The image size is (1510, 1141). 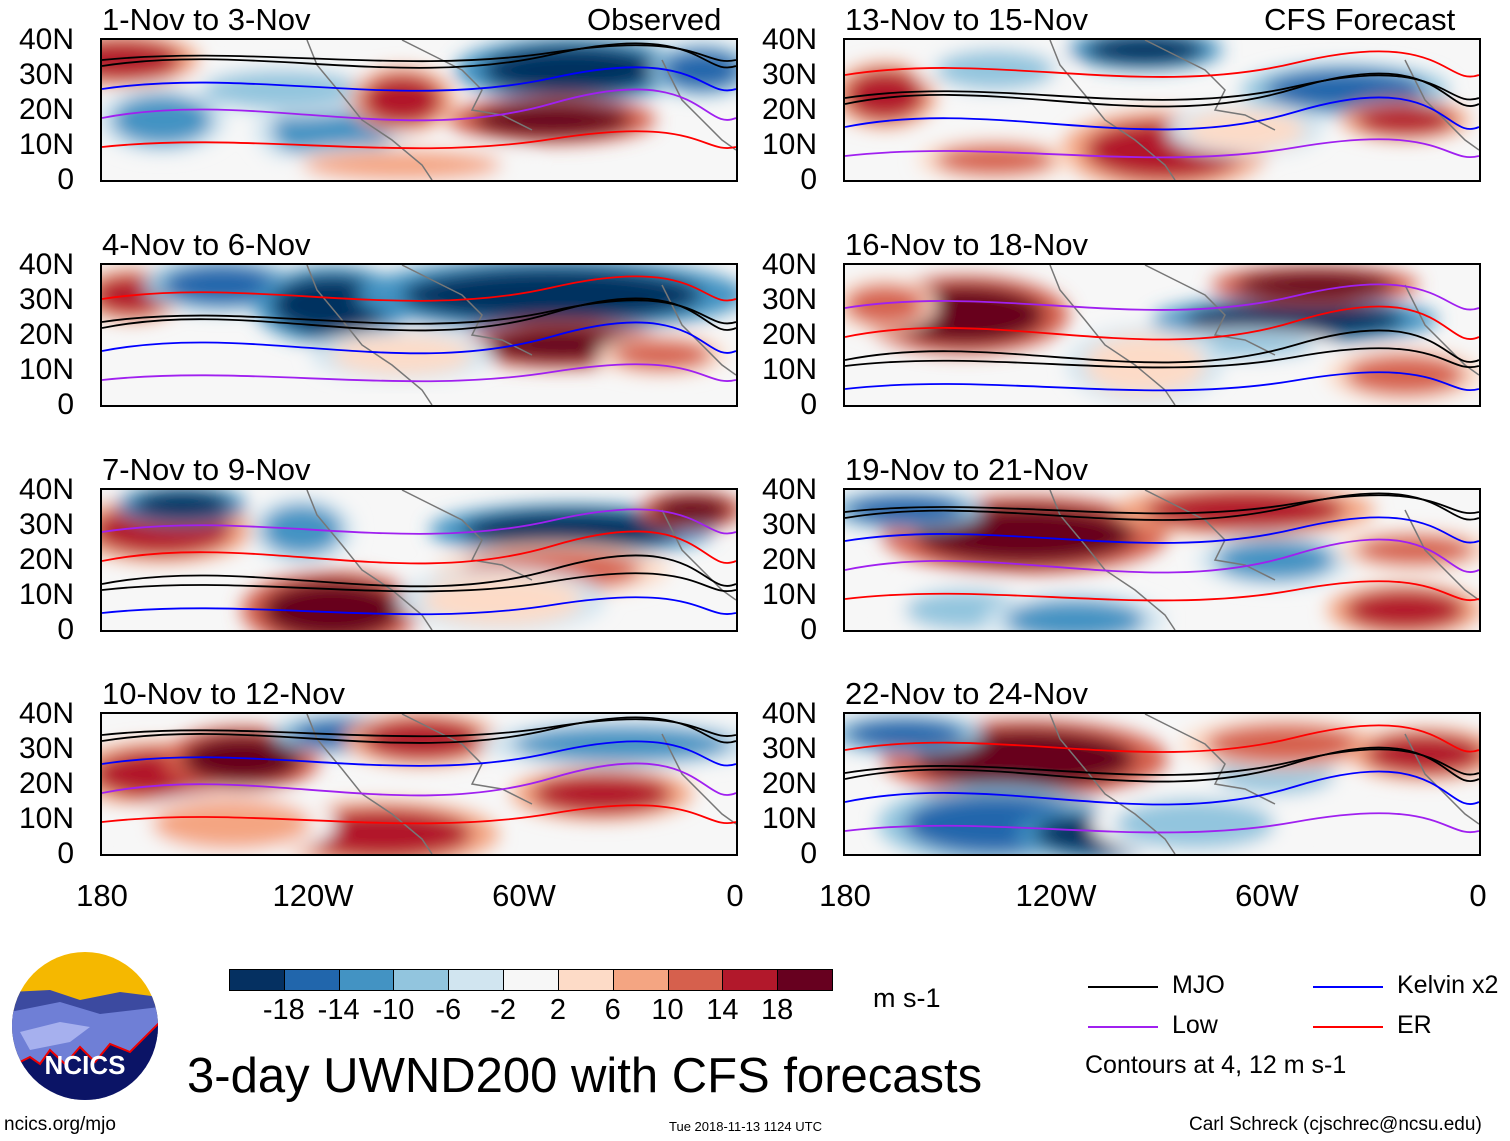 What do you see at coordinates (206, 19) in the screenshot?
I see `panel-title: 1-Nov to 3-Nov` at bounding box center [206, 19].